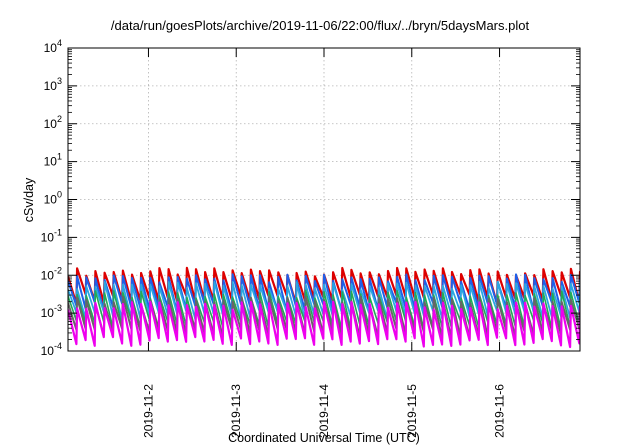 This screenshot has height=448, width=640. What do you see at coordinates (58, 308) in the screenshot?
I see `y-tick-exponent: -3` at bounding box center [58, 308].